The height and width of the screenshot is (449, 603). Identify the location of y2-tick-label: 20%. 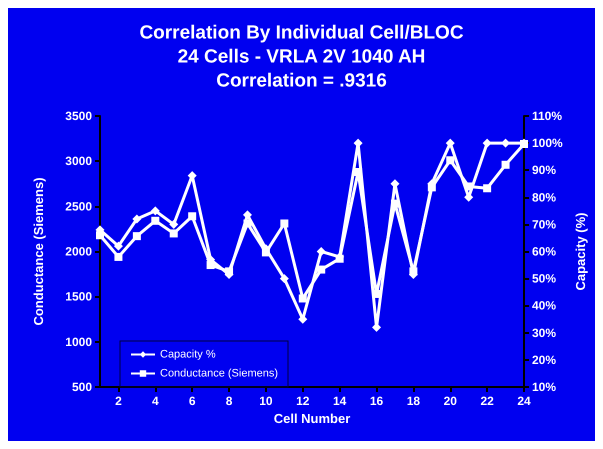
(544, 359).